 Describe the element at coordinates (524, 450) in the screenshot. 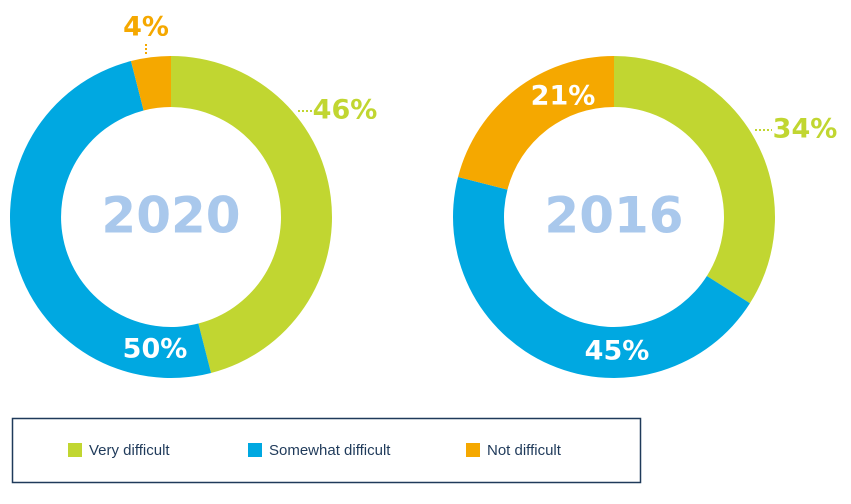

I see `legend-label: Not difficult` at that location.